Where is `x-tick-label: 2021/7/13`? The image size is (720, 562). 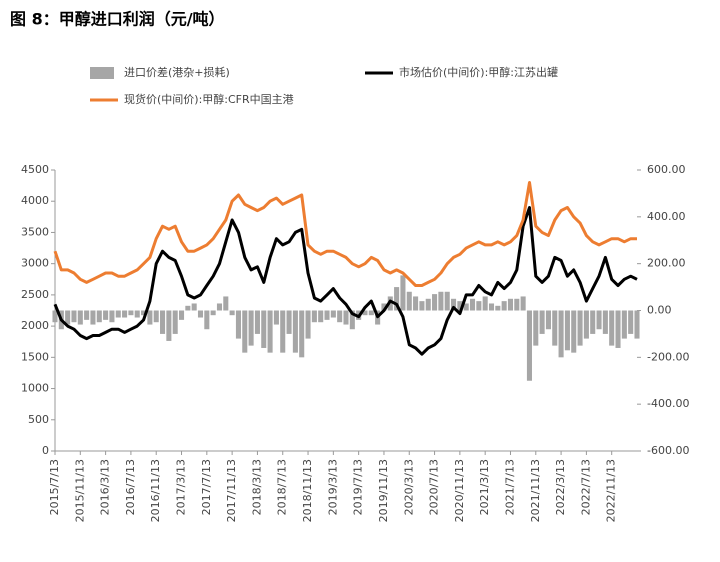 x-tick-label: 2021/7/13 is located at coordinates (509, 487).